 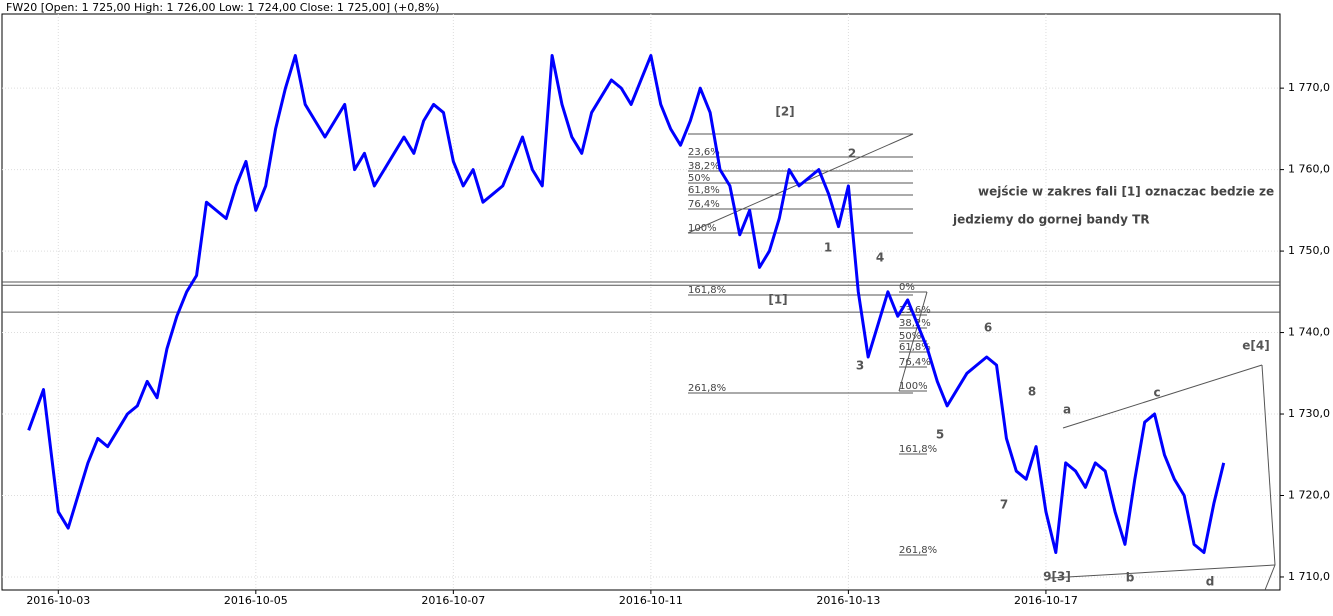 I want to click on x-tick-label: 2016-10-11, so click(x=651, y=600).